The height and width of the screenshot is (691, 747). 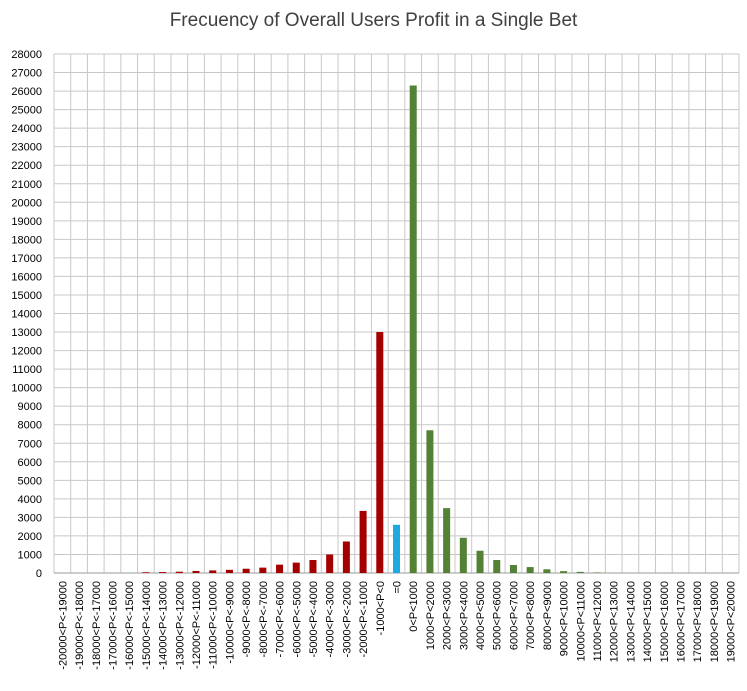 What do you see at coordinates (26, 111) in the screenshot?
I see `y-tick-label: 25000` at bounding box center [26, 111].